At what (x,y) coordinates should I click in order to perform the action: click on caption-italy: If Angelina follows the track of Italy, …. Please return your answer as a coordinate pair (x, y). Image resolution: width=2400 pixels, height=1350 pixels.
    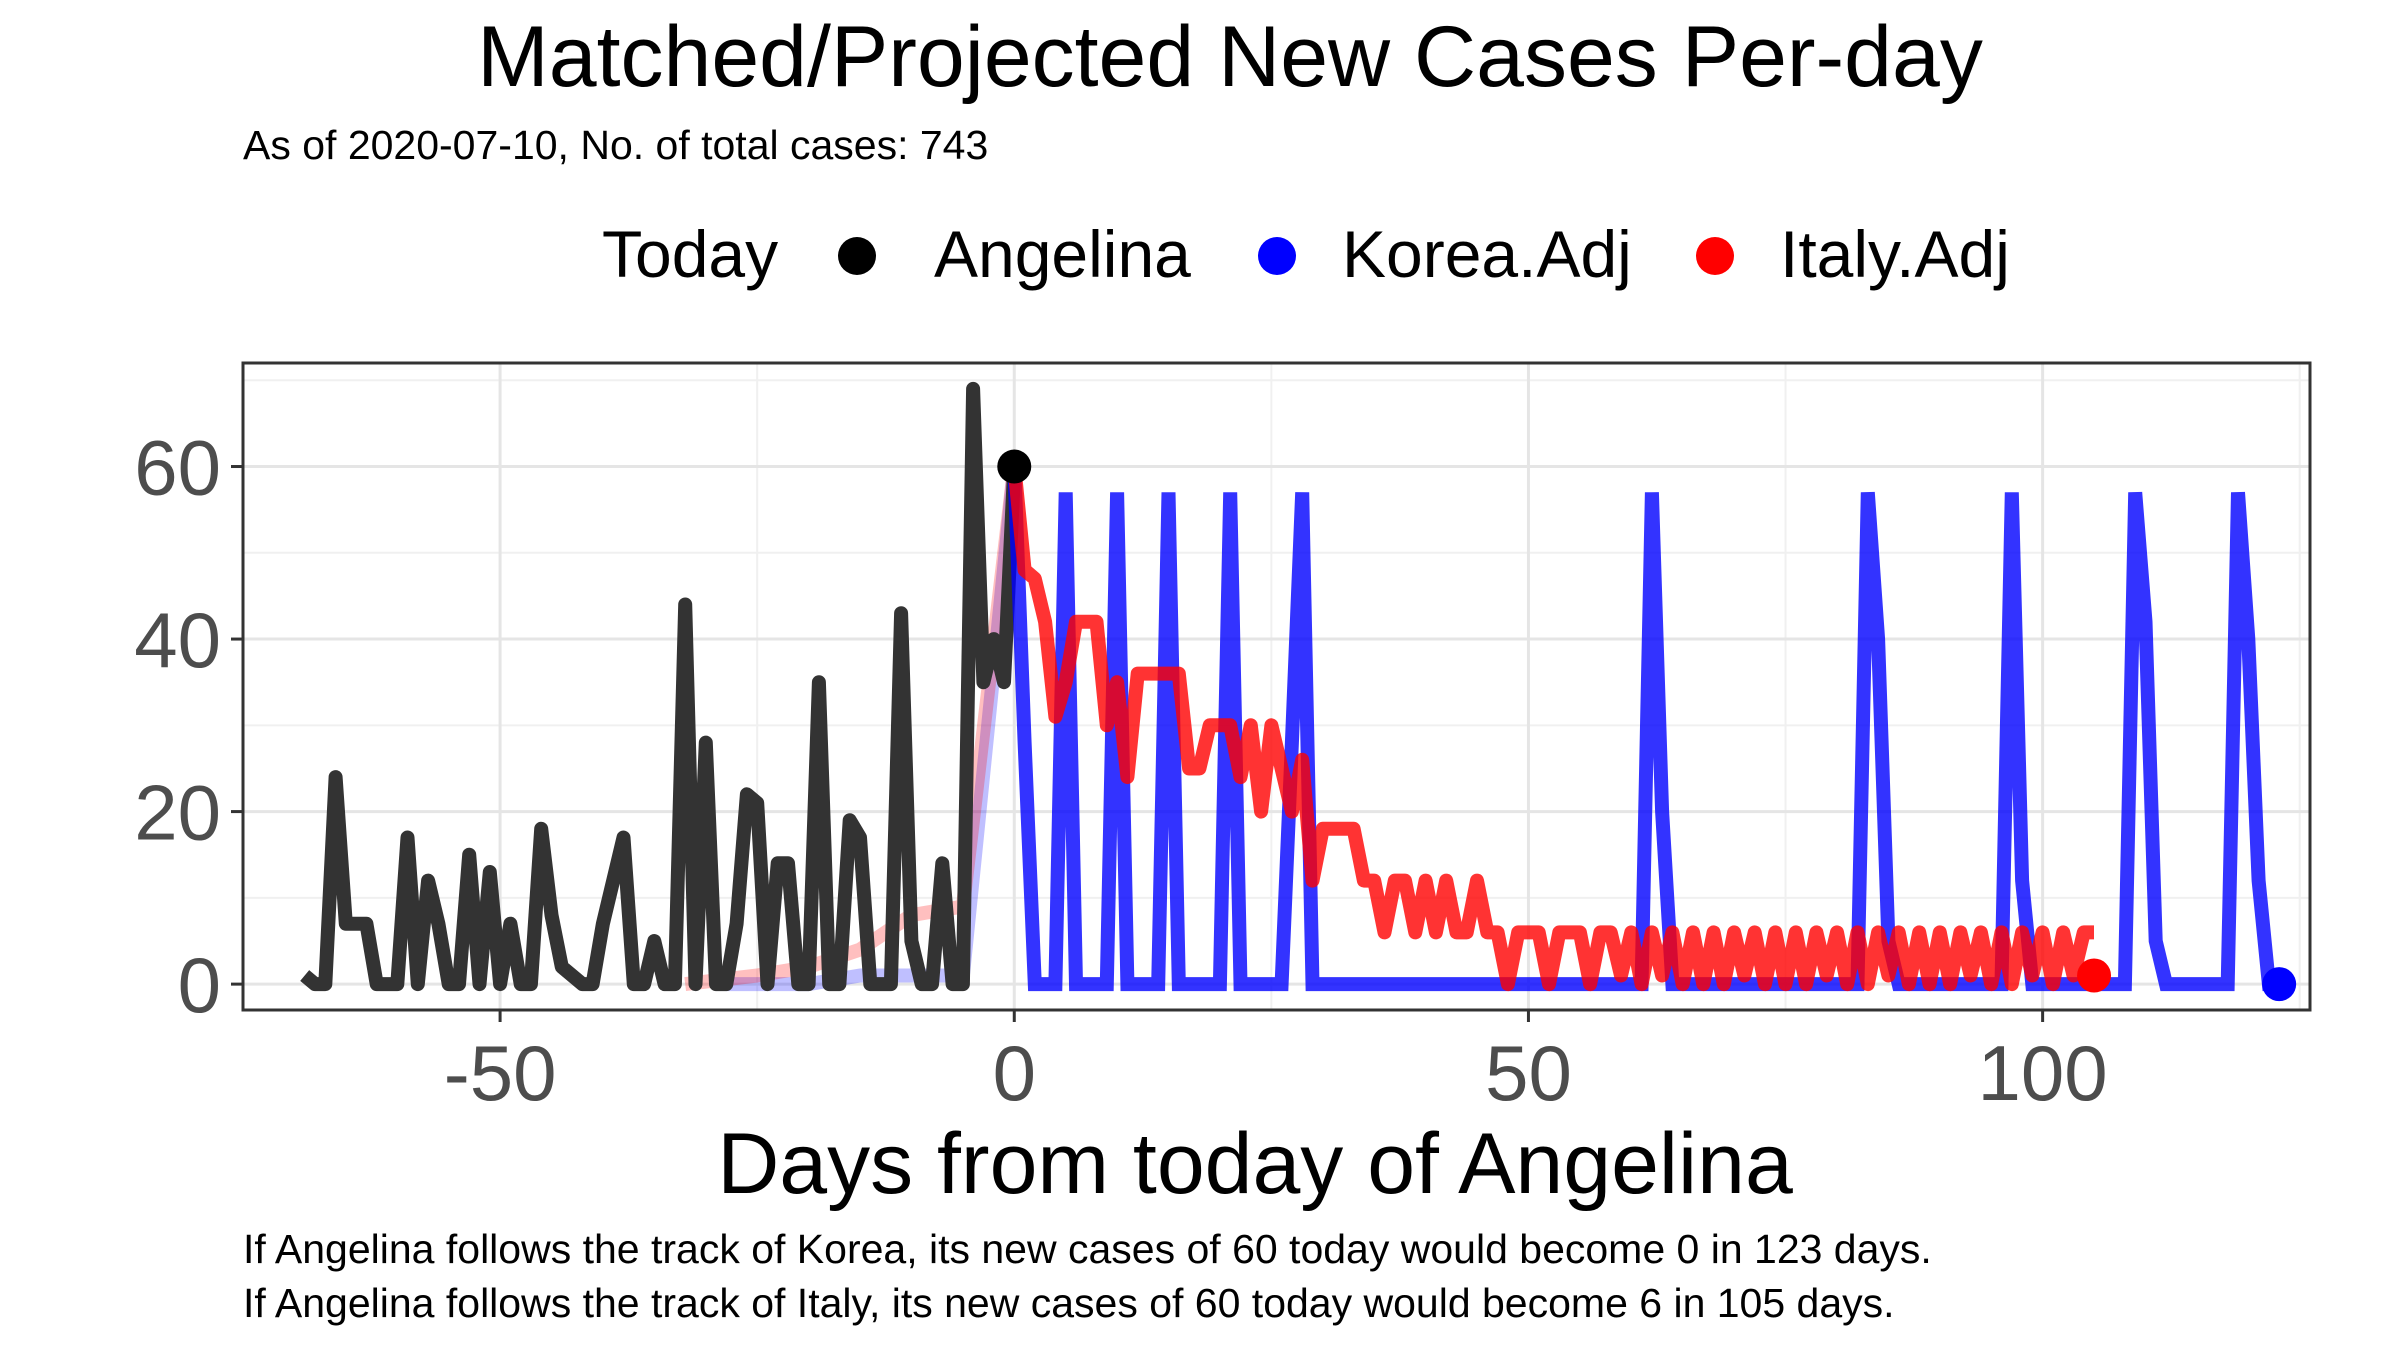
    Looking at the image, I should click on (1069, 1303).